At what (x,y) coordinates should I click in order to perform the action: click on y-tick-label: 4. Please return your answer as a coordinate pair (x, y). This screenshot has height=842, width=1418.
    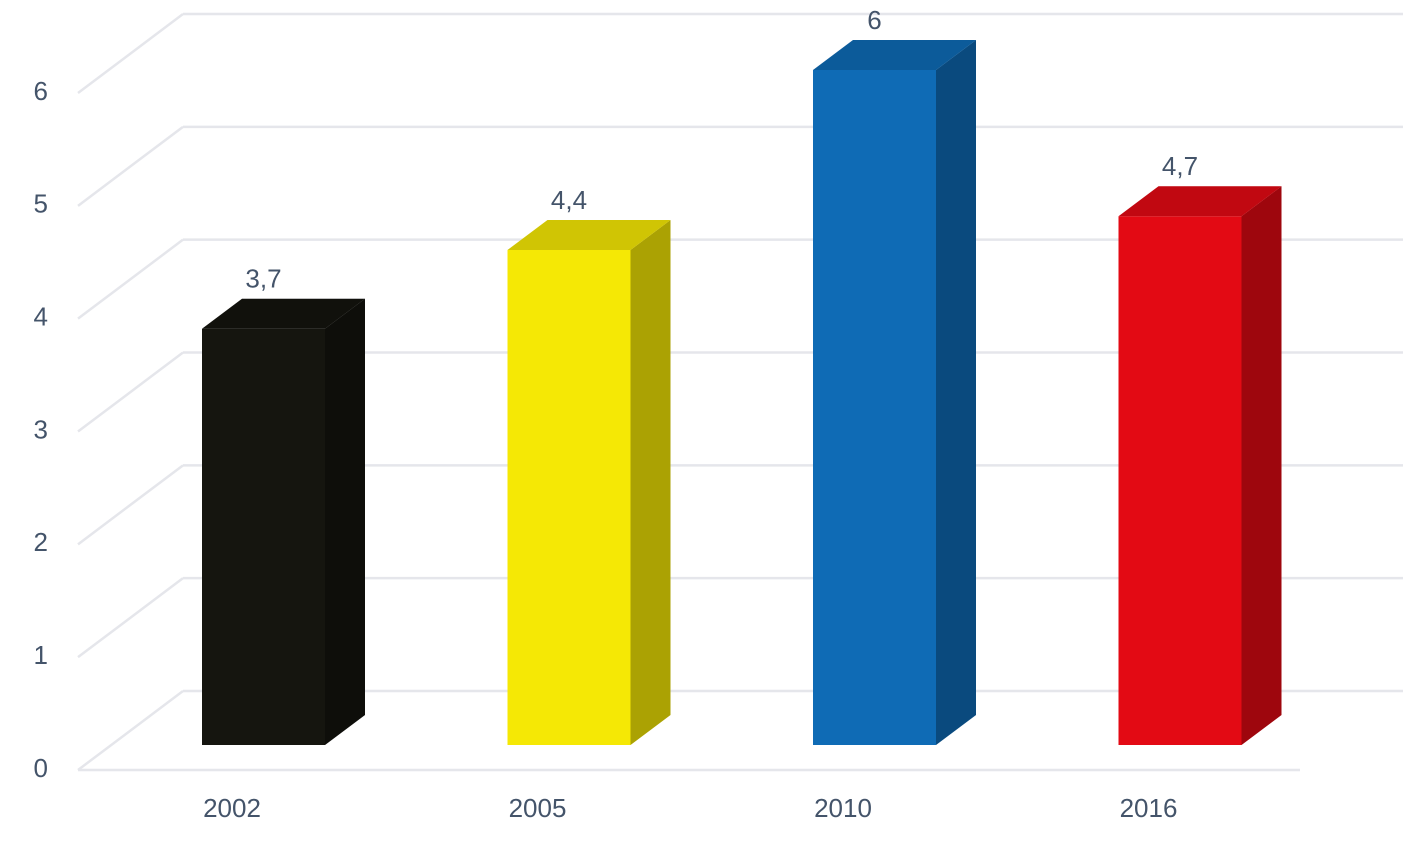
    Looking at the image, I should click on (41, 317).